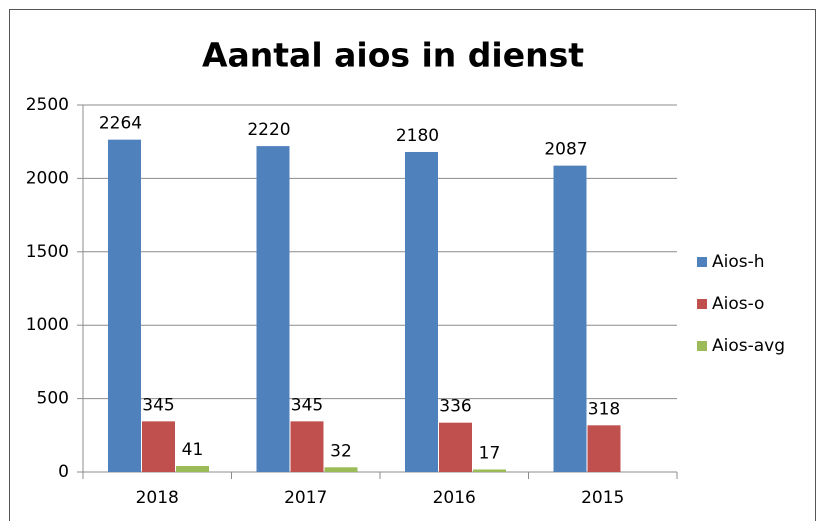  What do you see at coordinates (602, 498) in the screenshot?
I see `x-tick-label: 2015` at bounding box center [602, 498].